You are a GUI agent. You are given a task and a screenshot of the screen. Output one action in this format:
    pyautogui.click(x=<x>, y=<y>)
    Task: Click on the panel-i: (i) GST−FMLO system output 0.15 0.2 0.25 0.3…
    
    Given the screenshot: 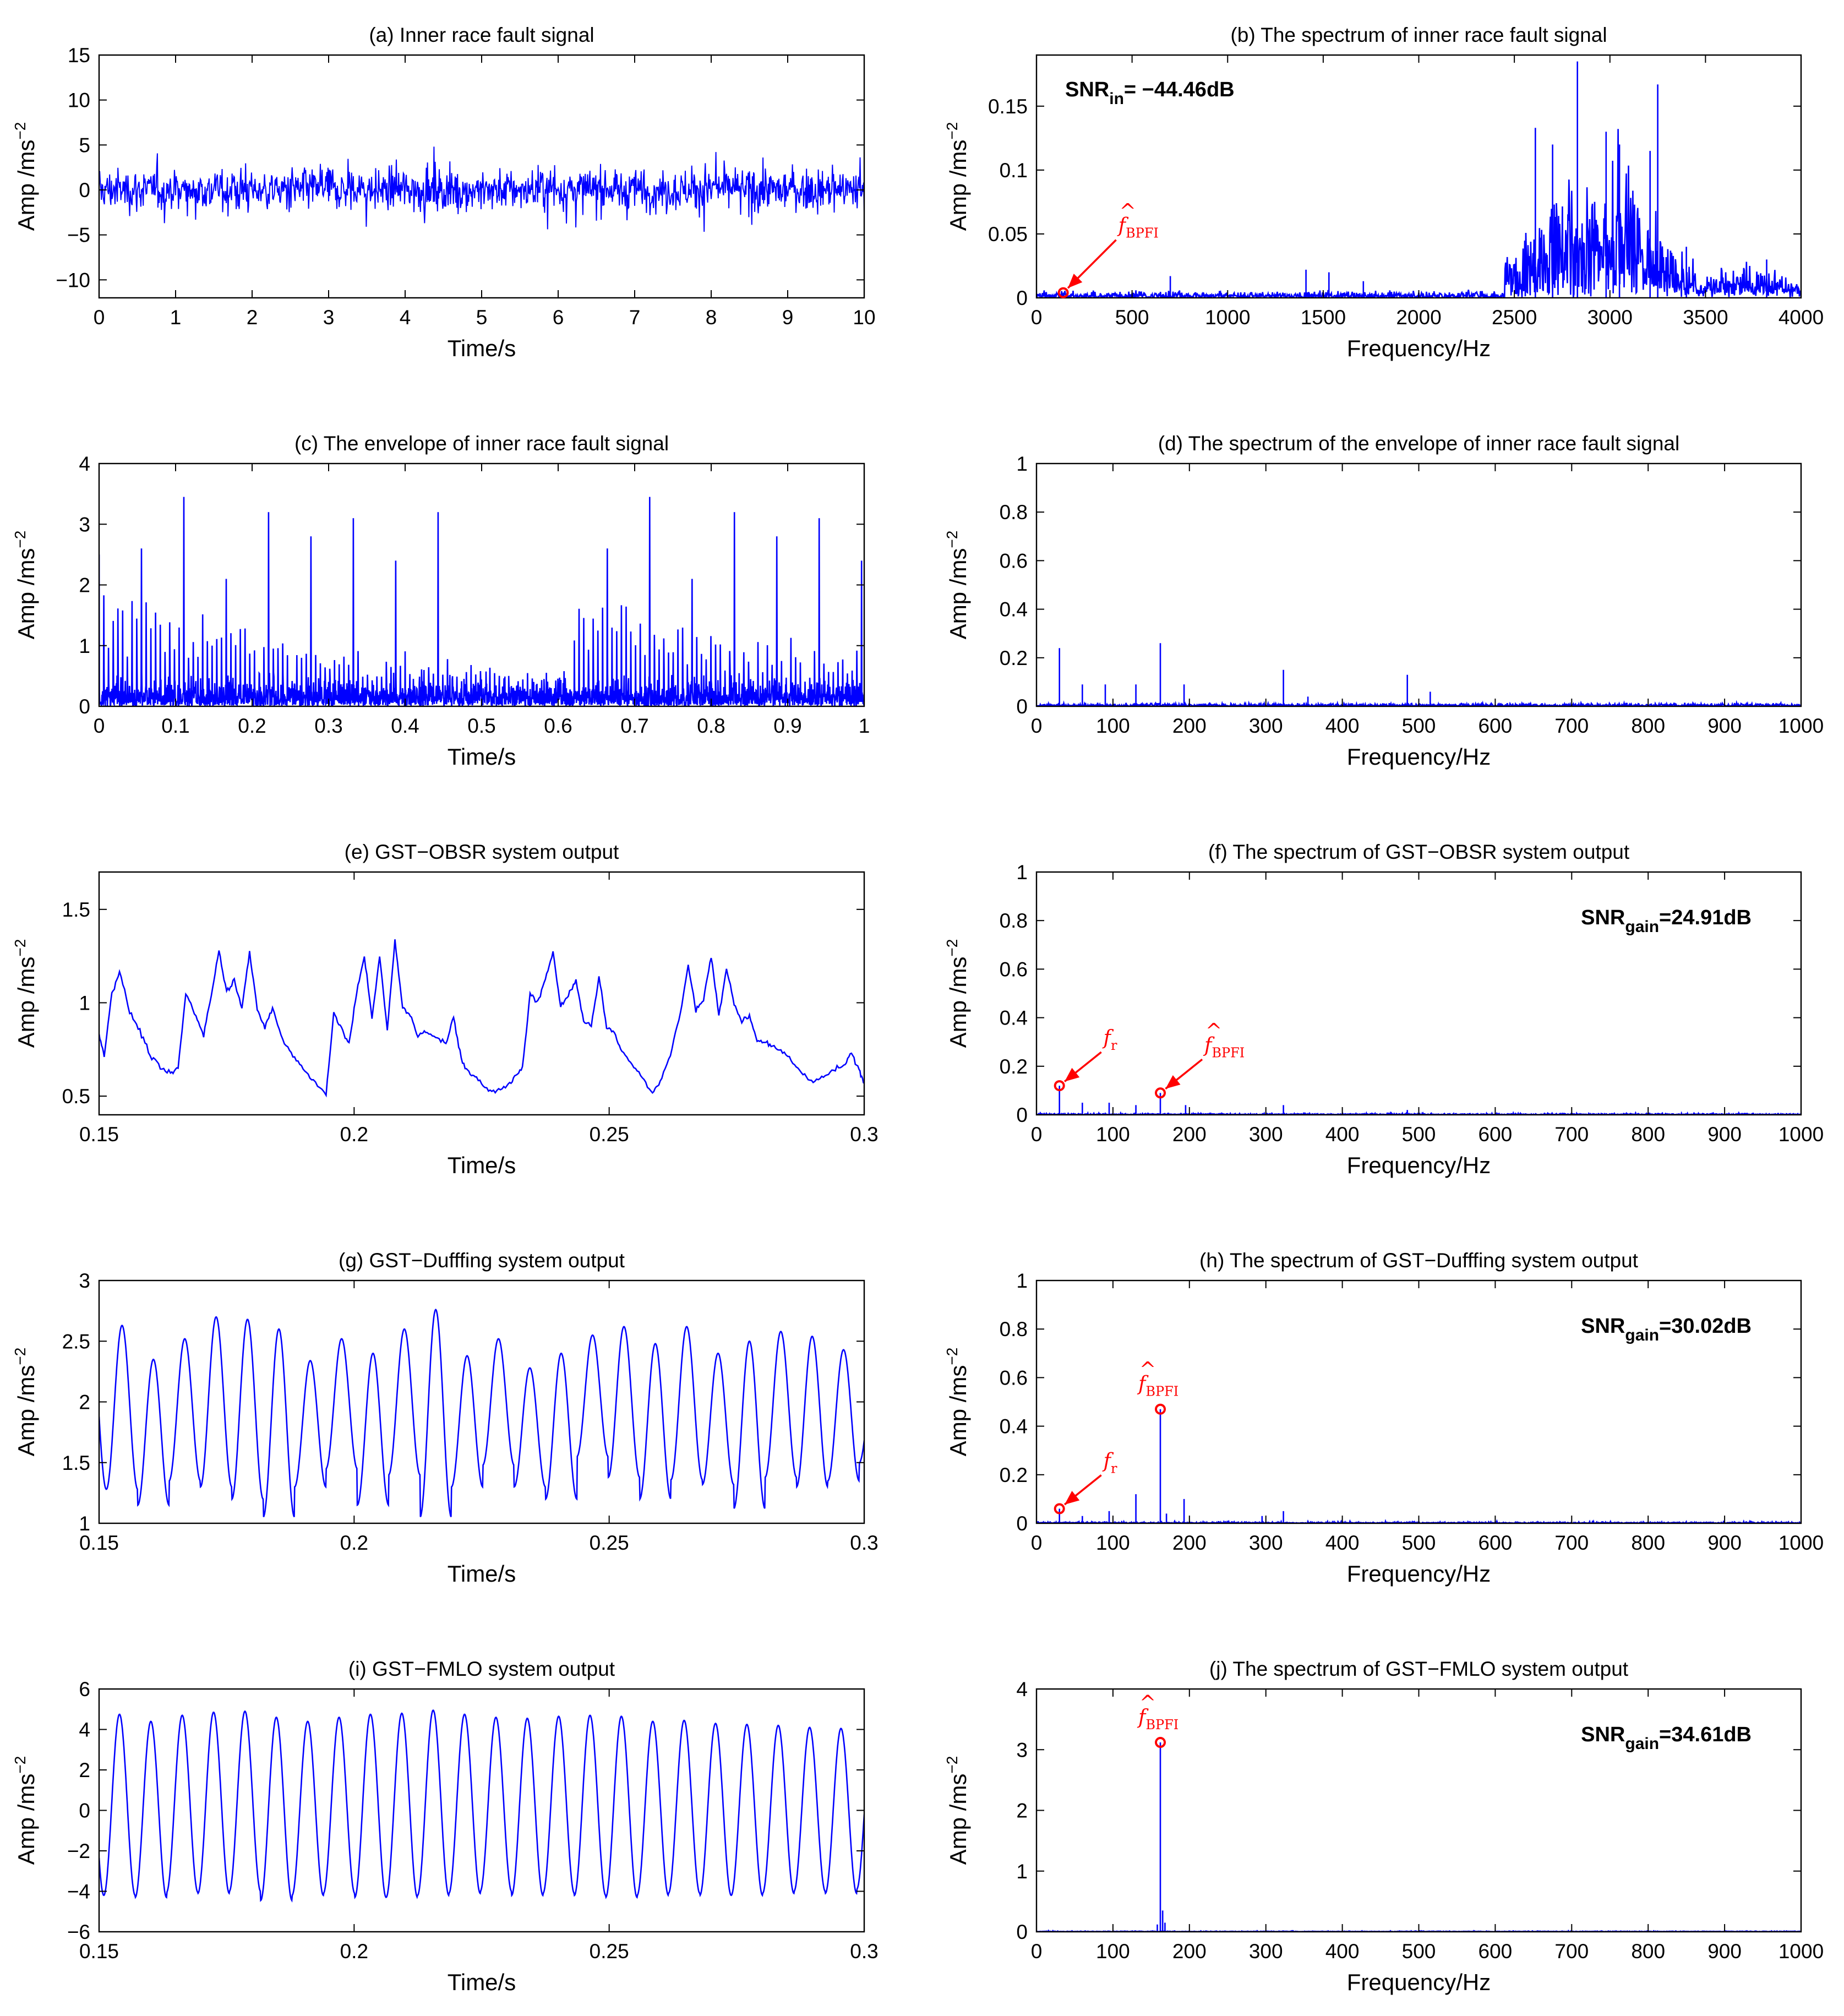 What is the action you would take?
    pyautogui.click(x=445, y=1826)
    